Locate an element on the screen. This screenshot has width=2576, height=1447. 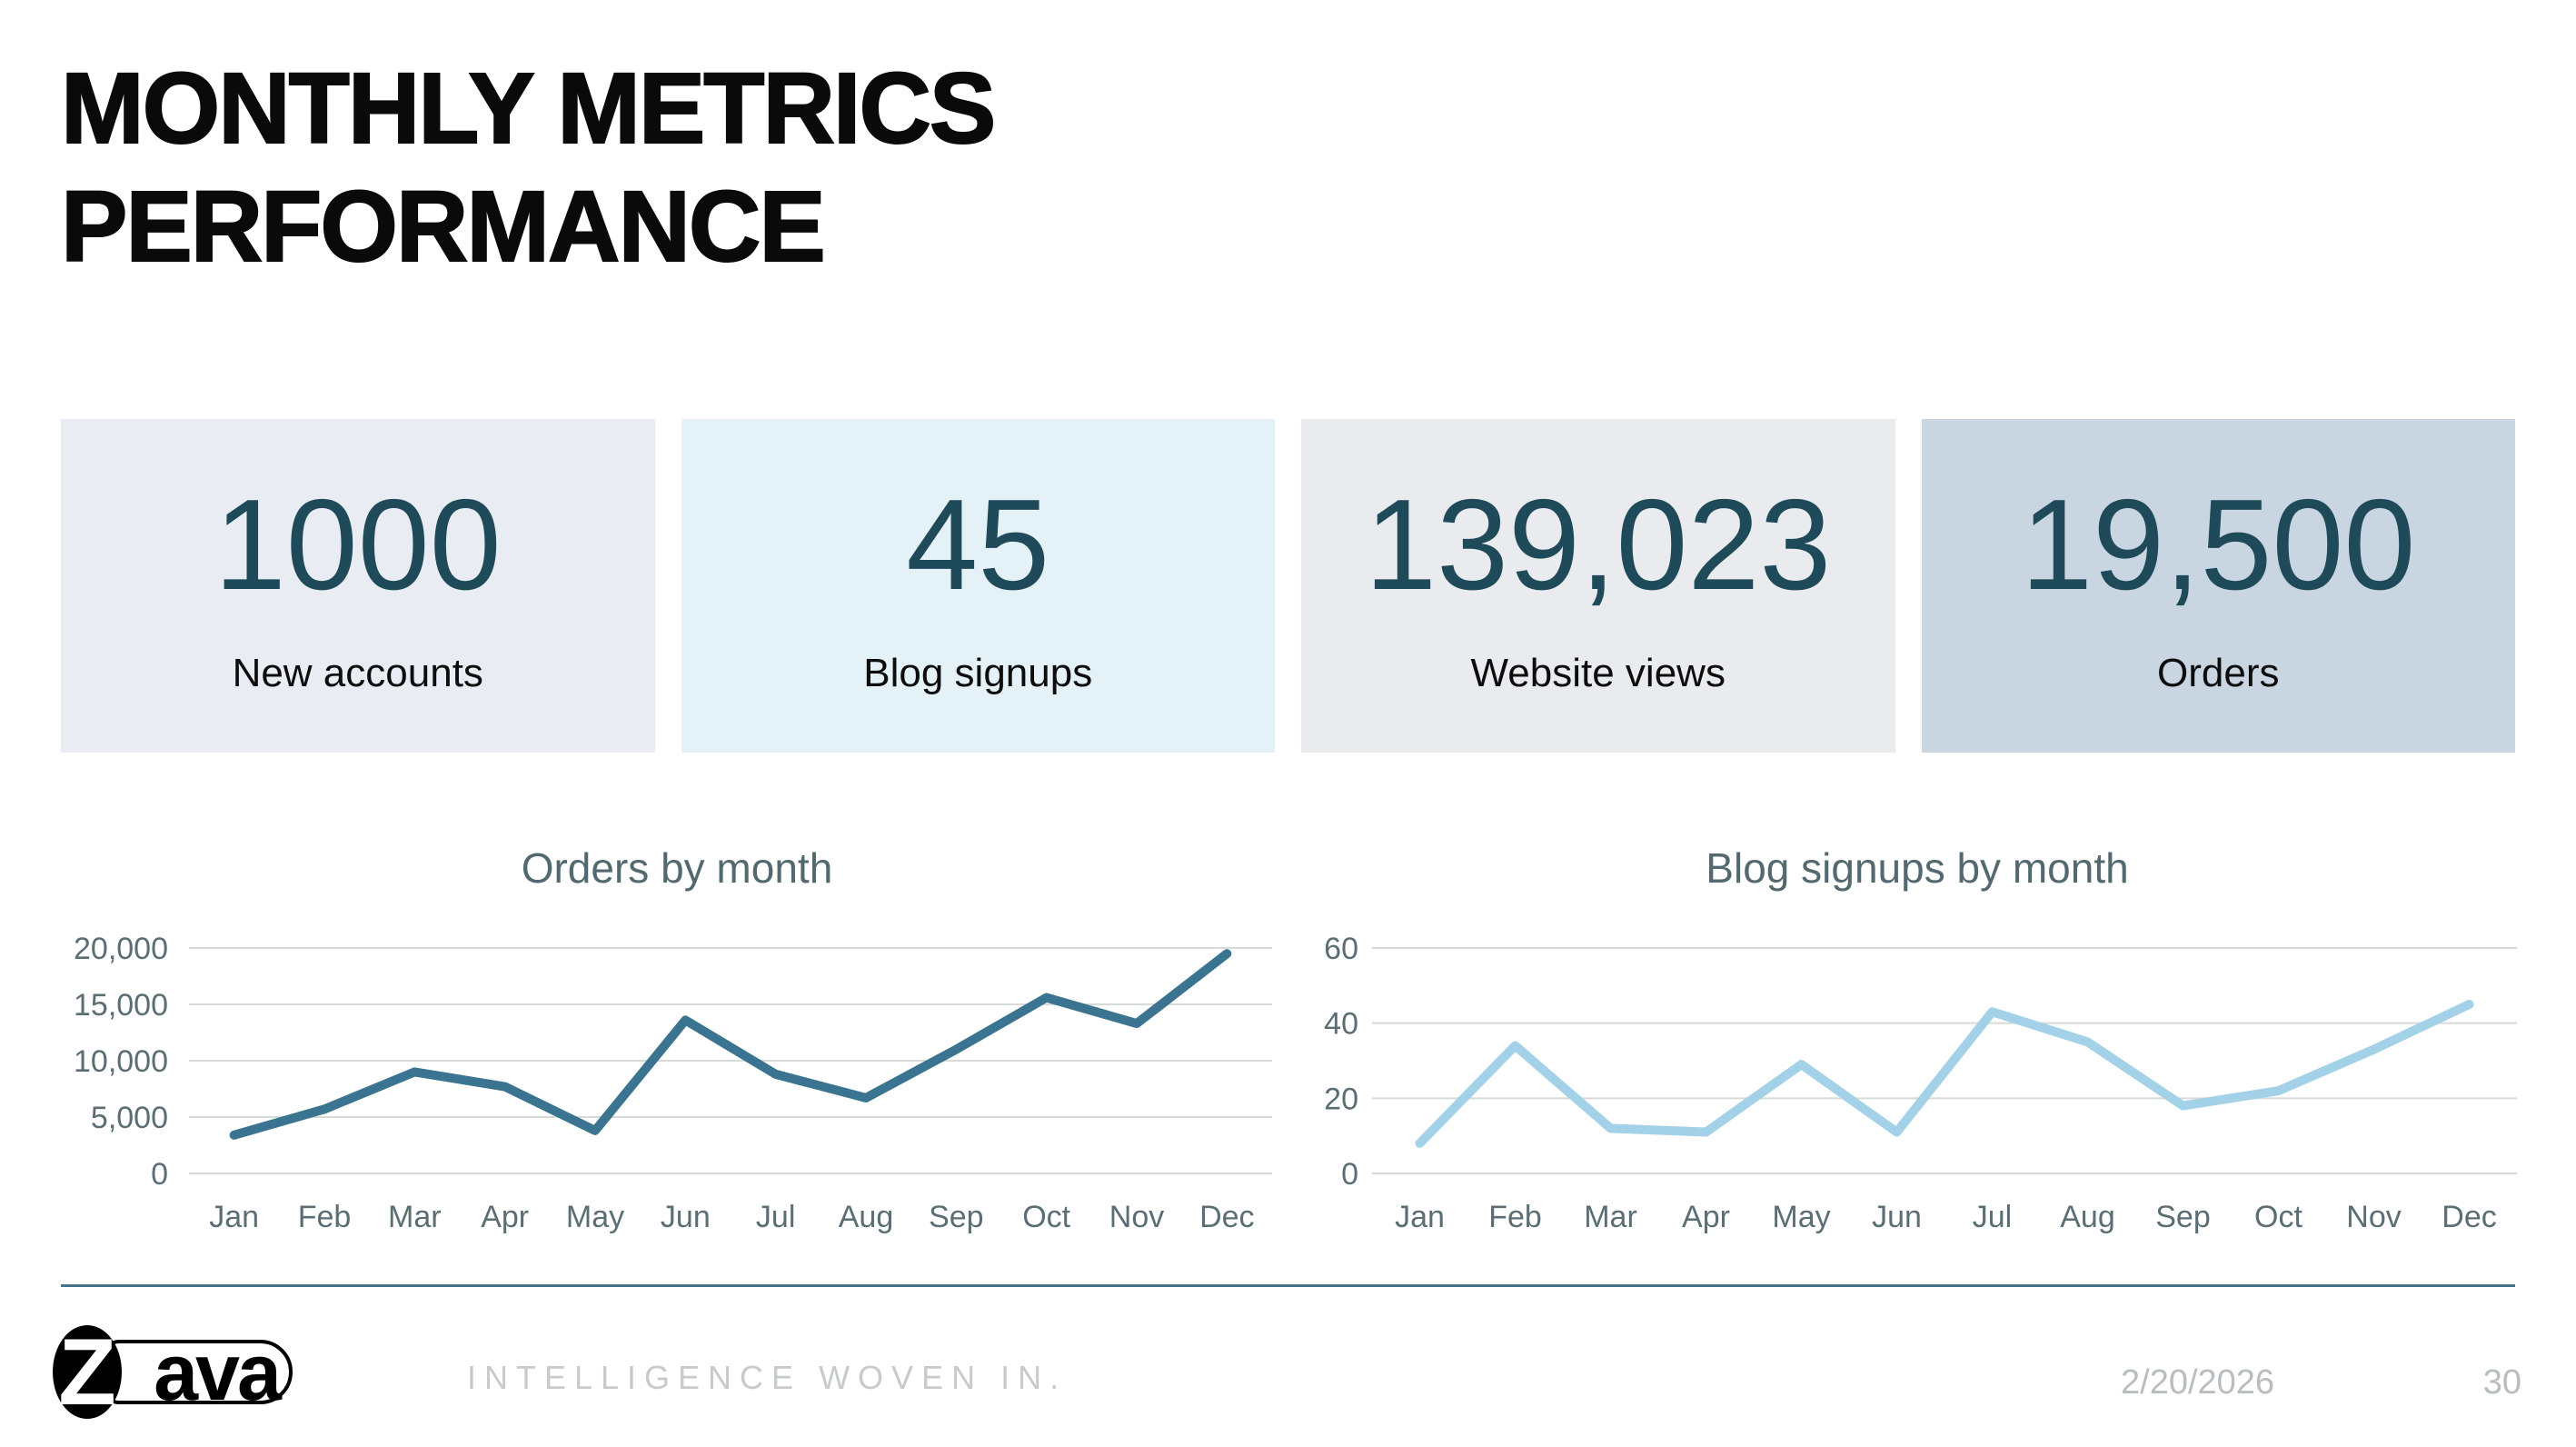
kpi-label: New accounts is located at coordinates (357, 673).